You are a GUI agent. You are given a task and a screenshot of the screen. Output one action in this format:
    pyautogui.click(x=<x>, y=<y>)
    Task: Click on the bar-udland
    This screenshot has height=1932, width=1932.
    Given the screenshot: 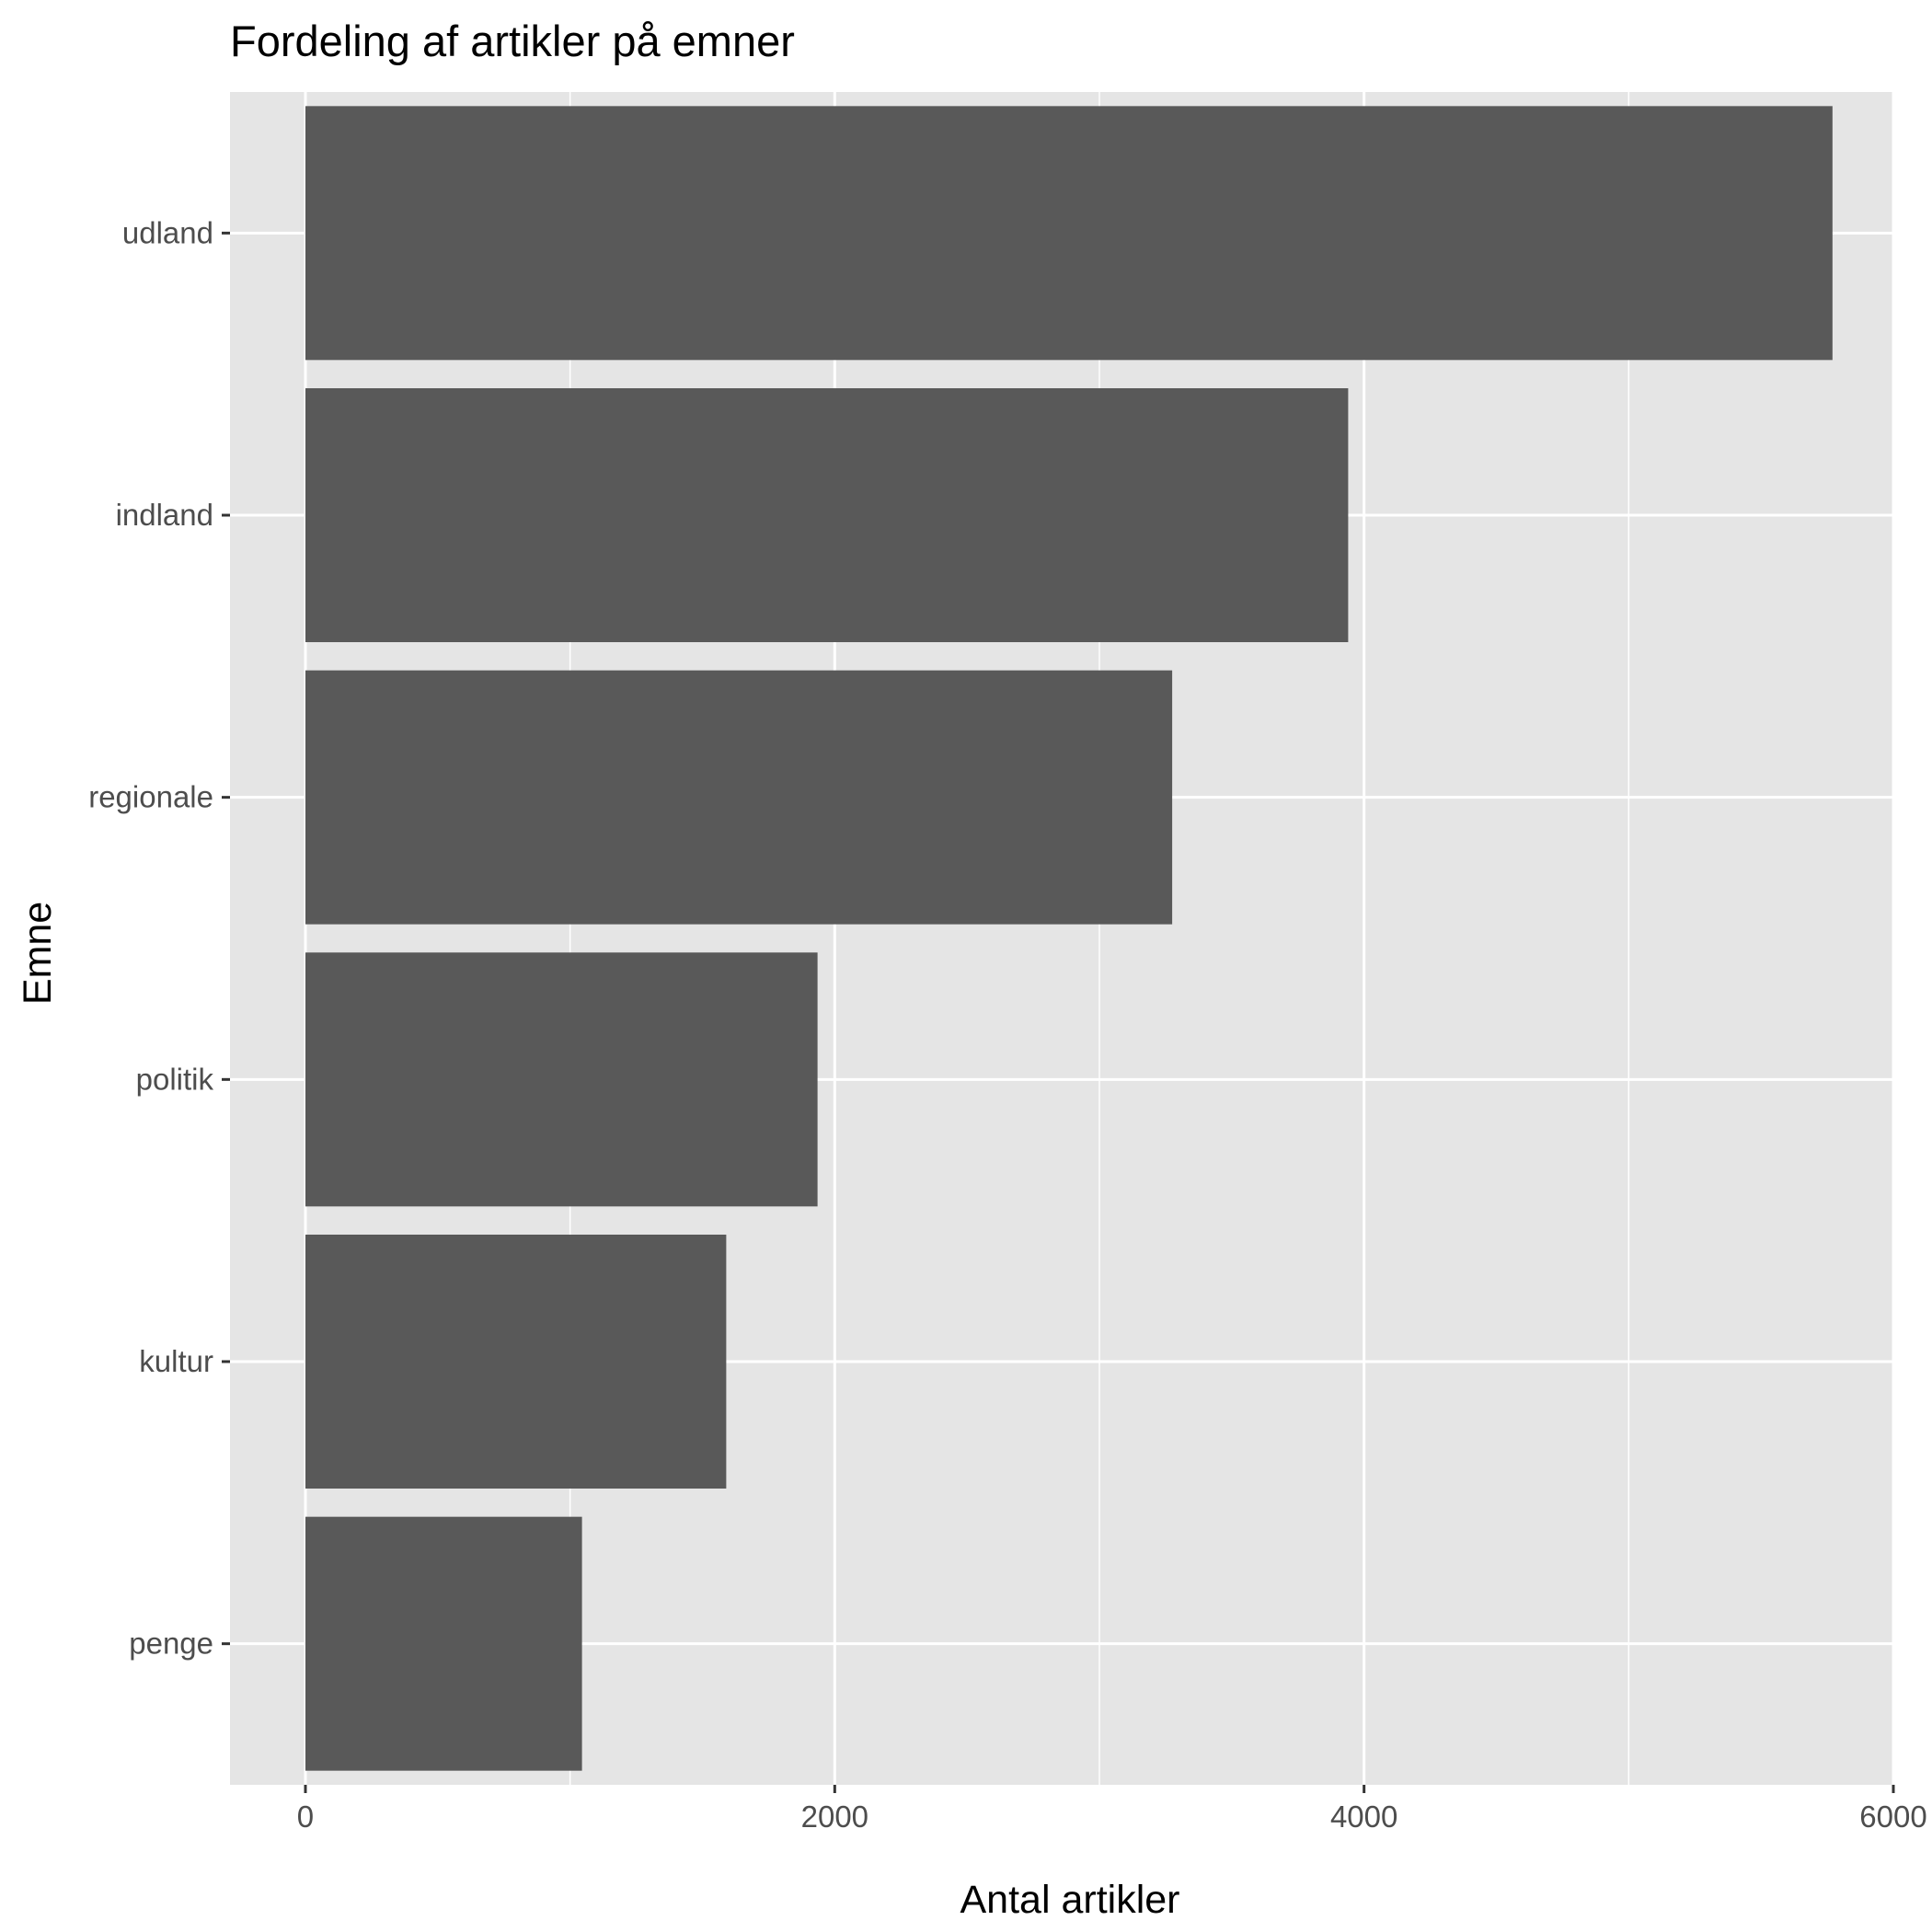 What is the action you would take?
    pyautogui.click(x=1069, y=233)
    